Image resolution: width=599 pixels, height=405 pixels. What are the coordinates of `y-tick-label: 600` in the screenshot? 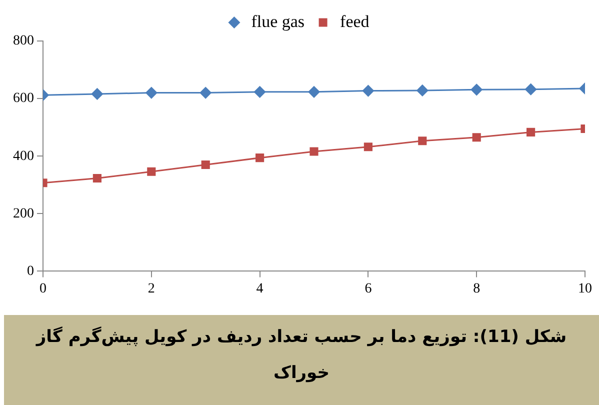 It's located at (23, 98).